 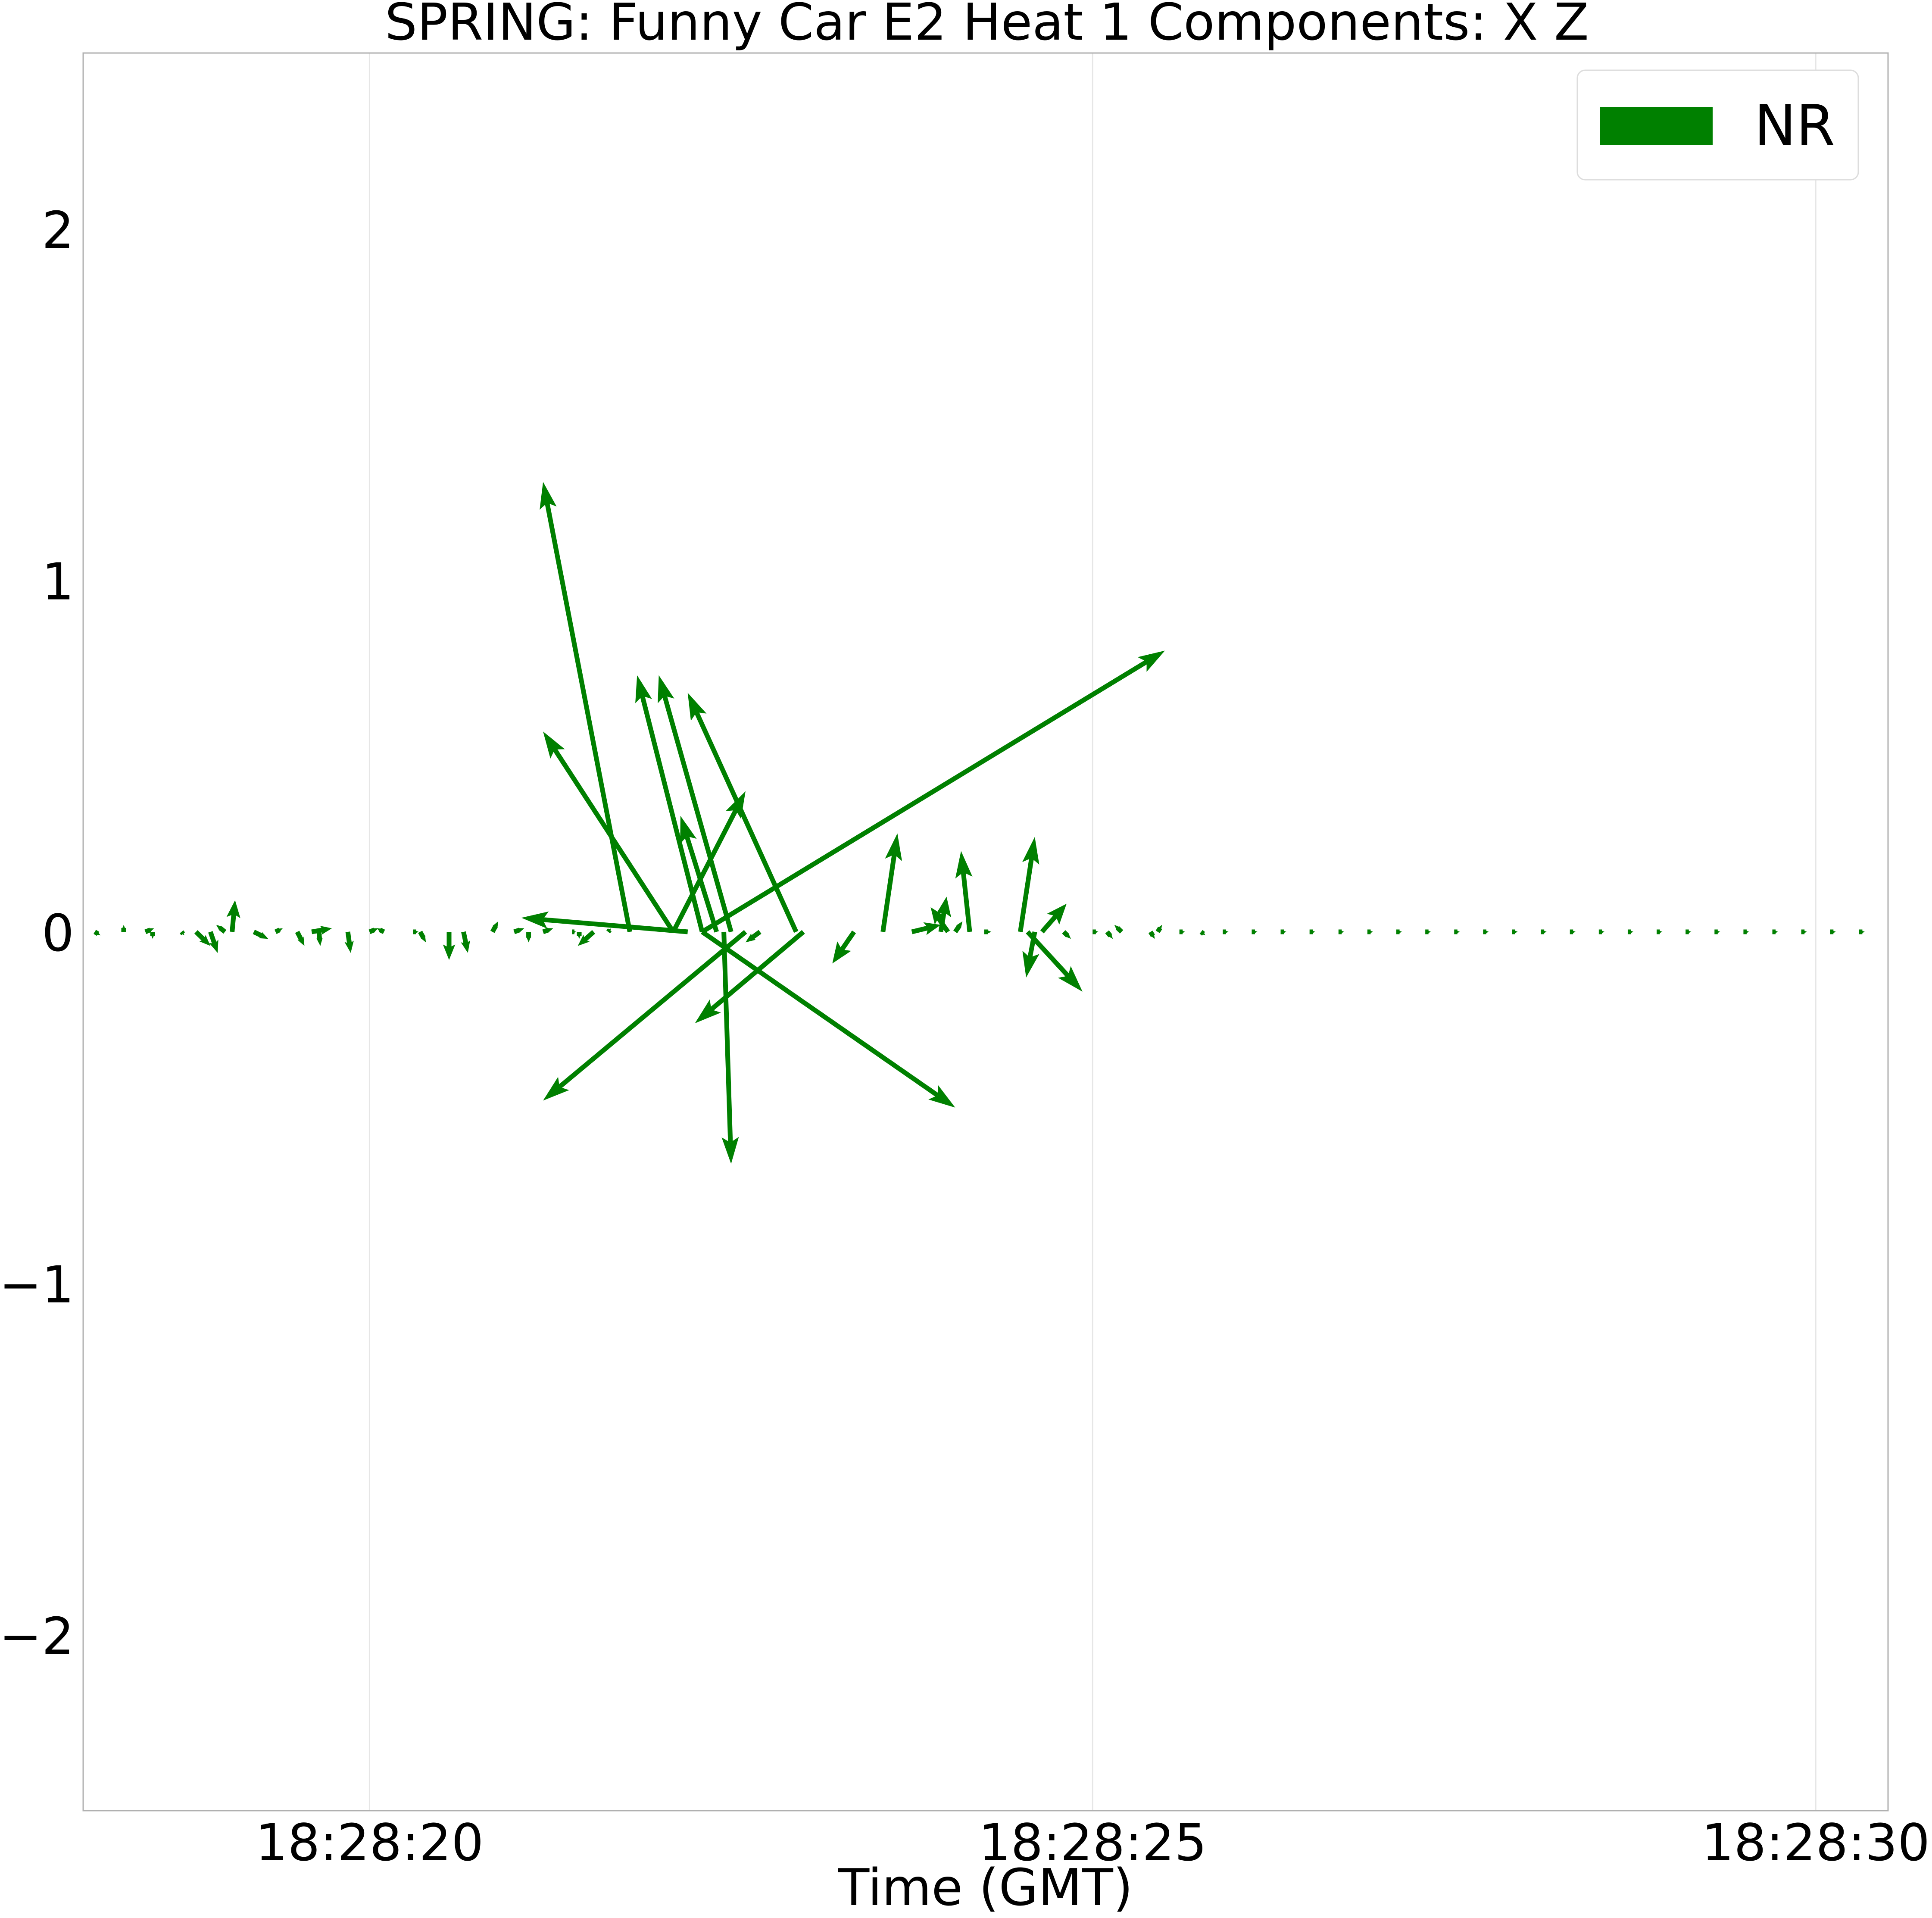 What do you see at coordinates (37, 933) in the screenshot?
I see `y-axis-ticks: −2 −1 0 1 2` at bounding box center [37, 933].